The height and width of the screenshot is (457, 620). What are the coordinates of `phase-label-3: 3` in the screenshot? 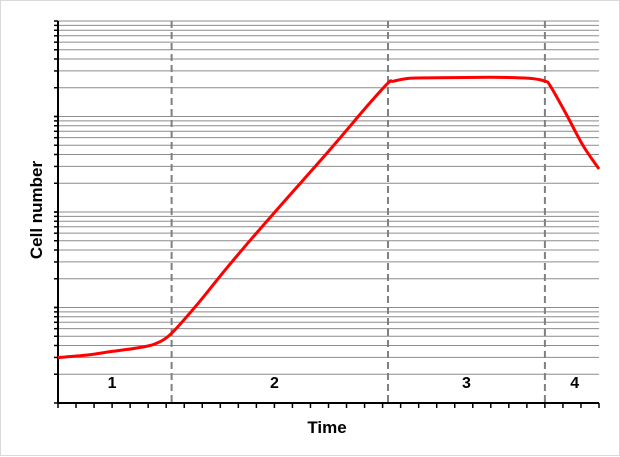 It's located at (466, 383).